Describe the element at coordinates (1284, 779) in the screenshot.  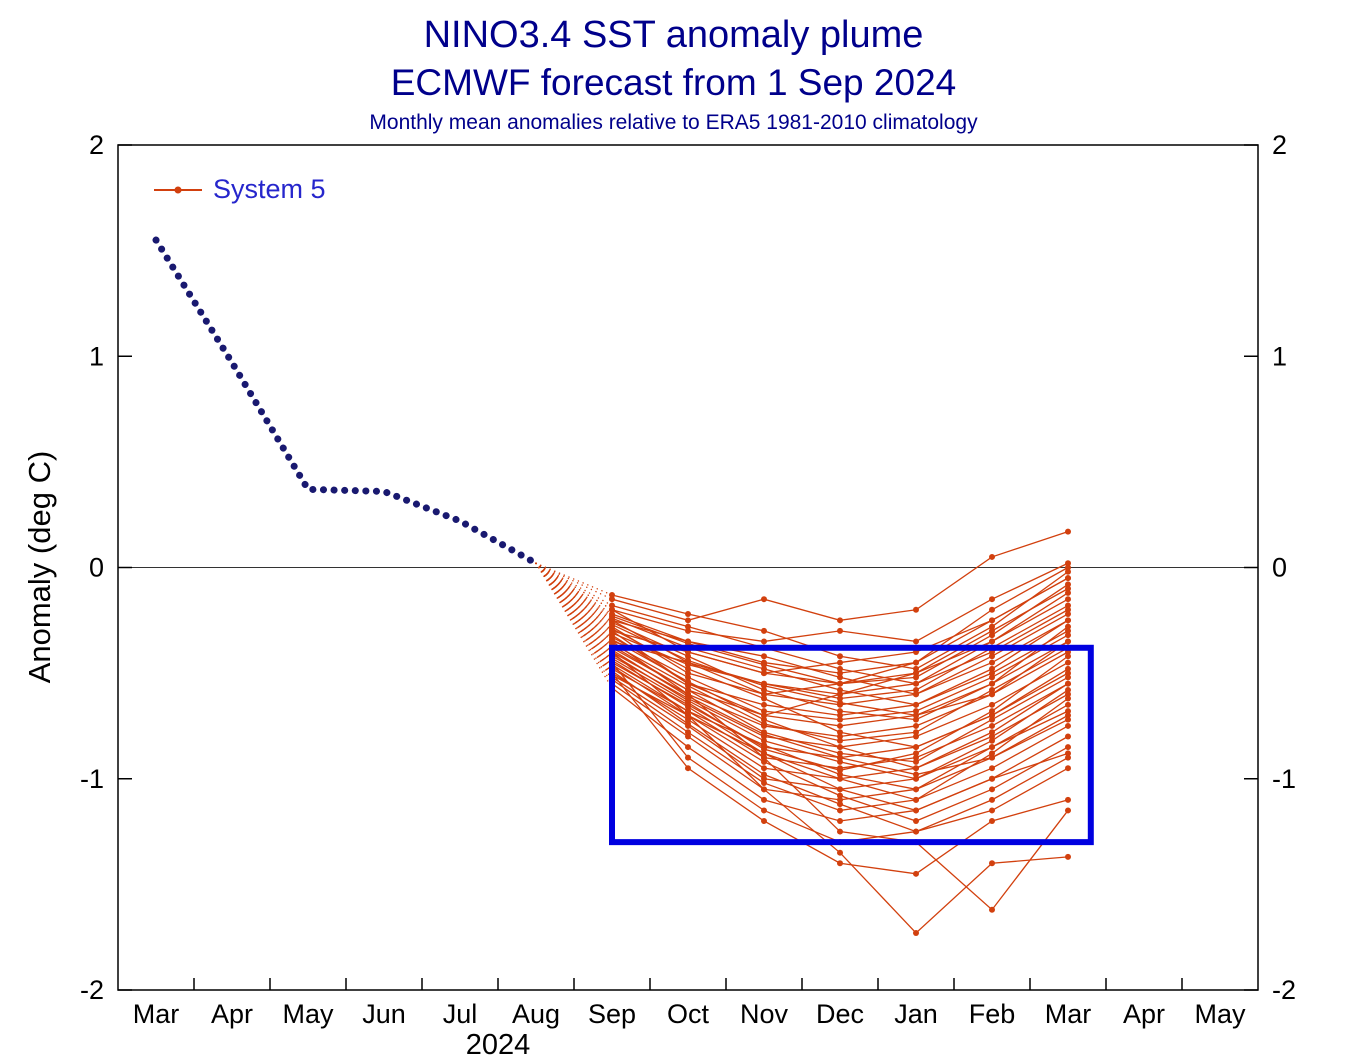
I see `y-tick-label: -1` at that location.